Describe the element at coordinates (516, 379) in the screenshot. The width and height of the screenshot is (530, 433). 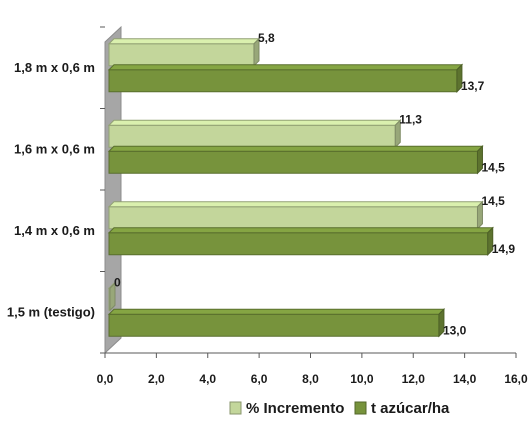
I see `x-tick-label: 16,0` at that location.